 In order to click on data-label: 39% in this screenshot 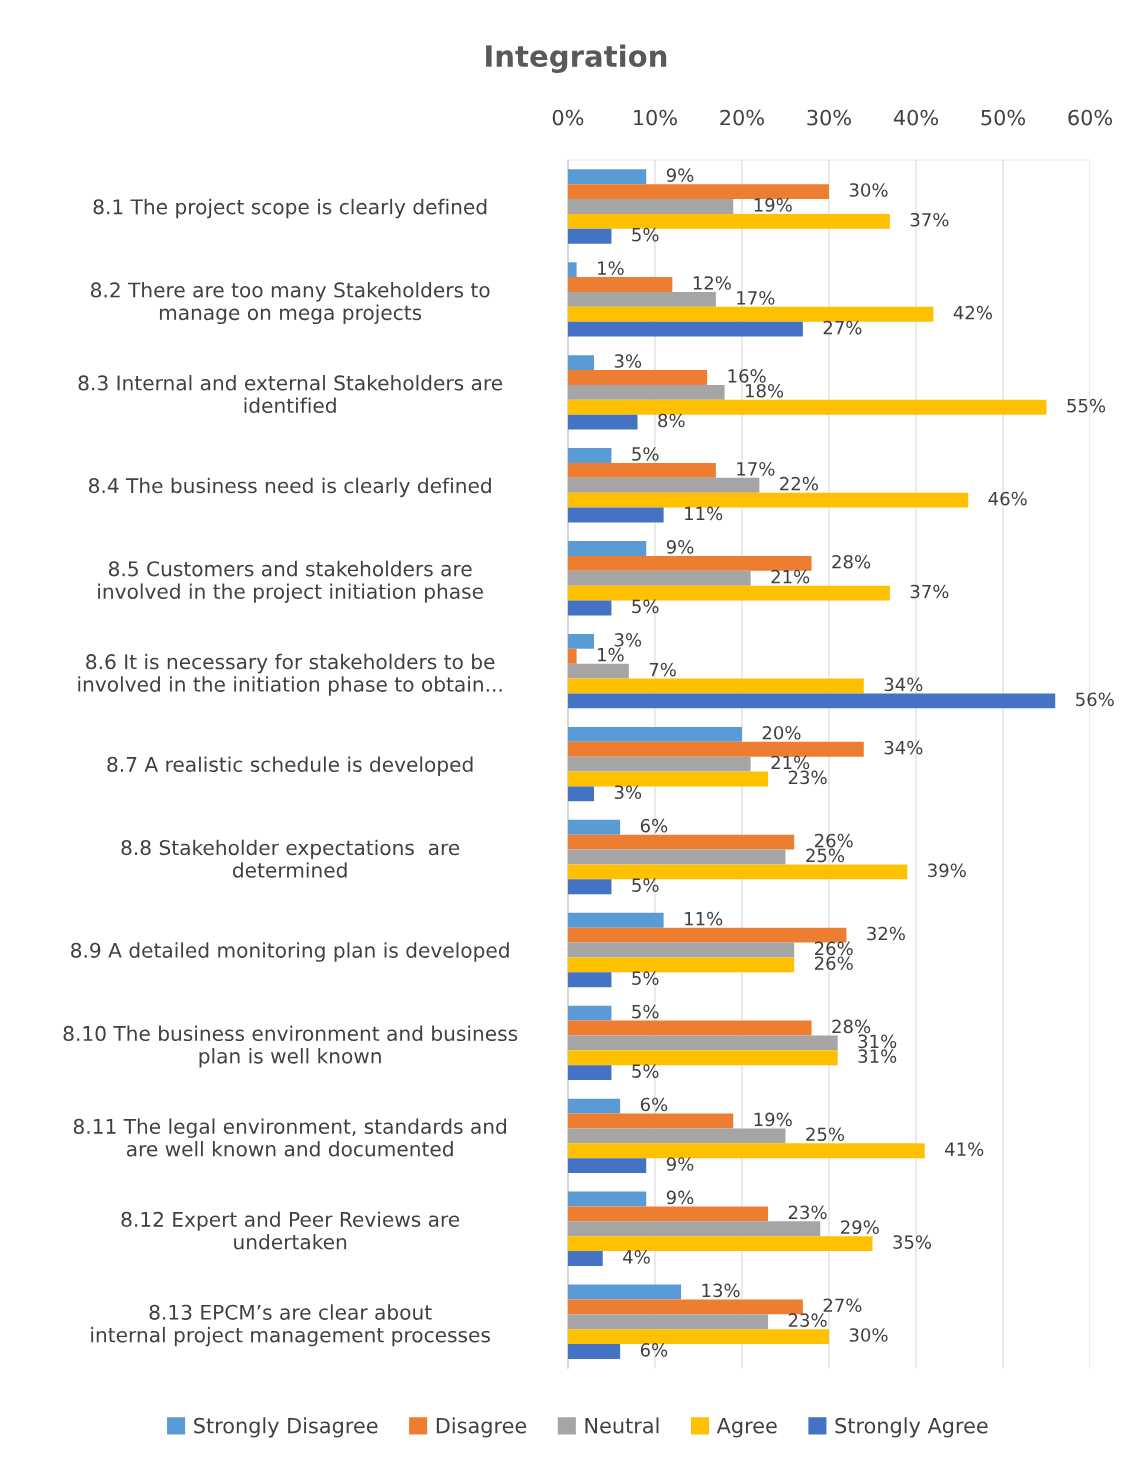, I will do `click(947, 870)`.